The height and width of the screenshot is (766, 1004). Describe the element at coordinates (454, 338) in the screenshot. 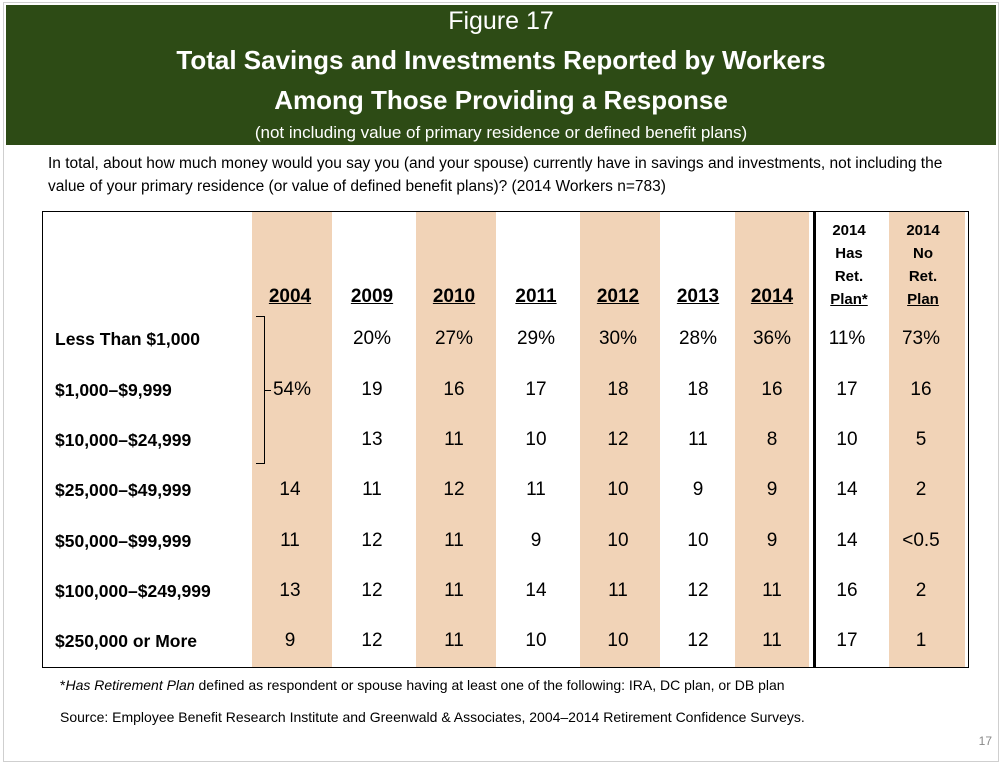

I see `table-cell: 27%` at that location.